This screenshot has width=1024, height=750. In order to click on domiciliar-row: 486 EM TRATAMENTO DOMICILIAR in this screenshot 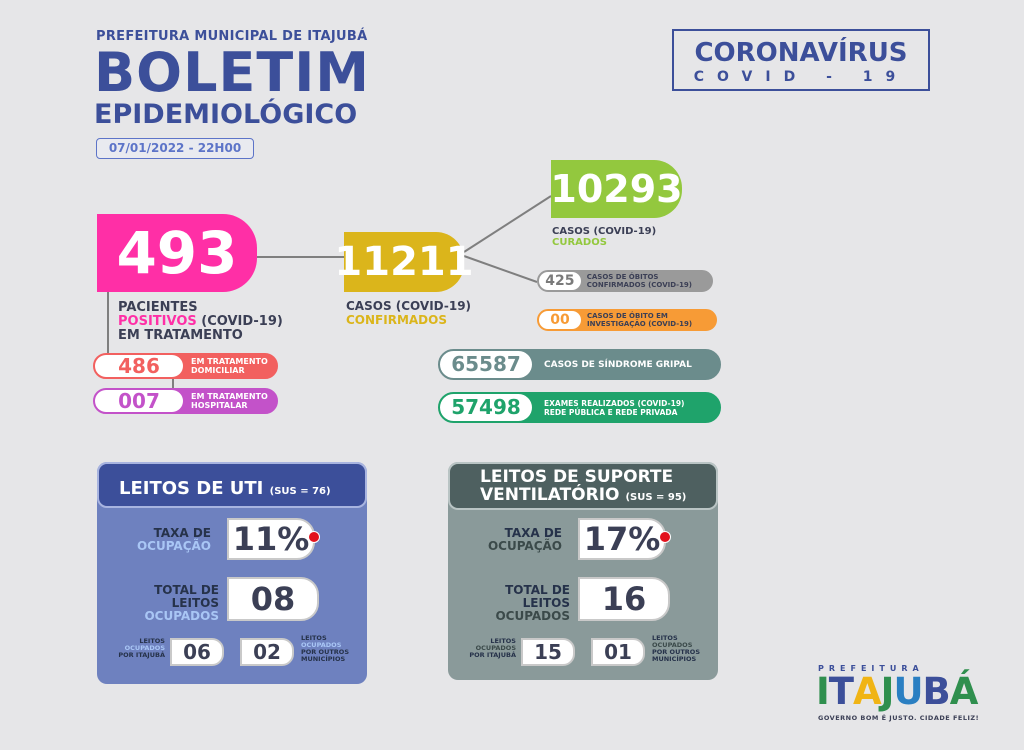, I will do `click(185, 366)`.